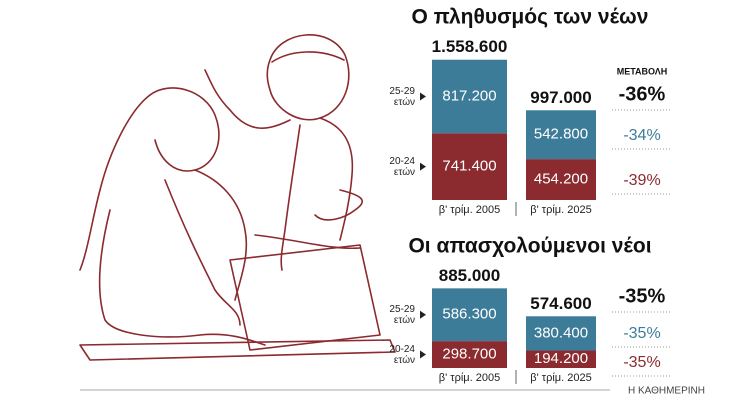 The image size is (750, 400). I want to click on source: Η ΚΑΘΗΜΕΡΙΝΗ, so click(666, 391).